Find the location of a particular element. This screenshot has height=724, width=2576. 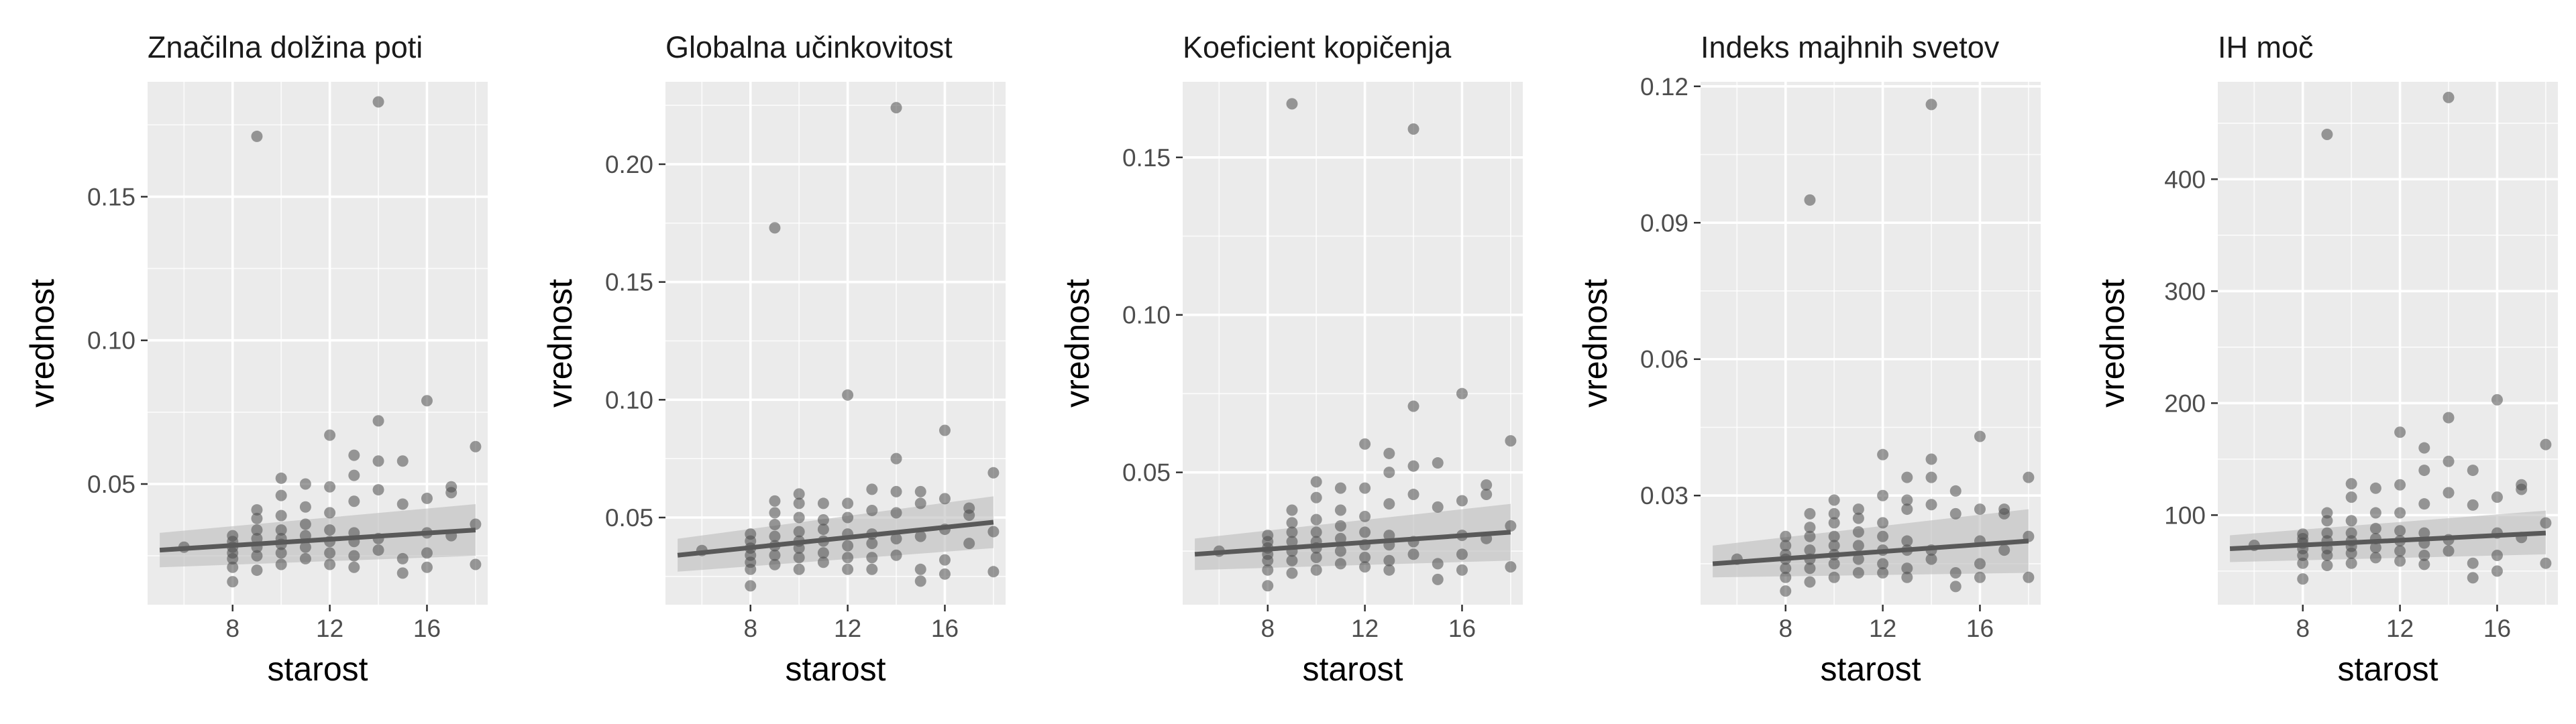

y-axis-title: vrednost is located at coordinates (42, 343).